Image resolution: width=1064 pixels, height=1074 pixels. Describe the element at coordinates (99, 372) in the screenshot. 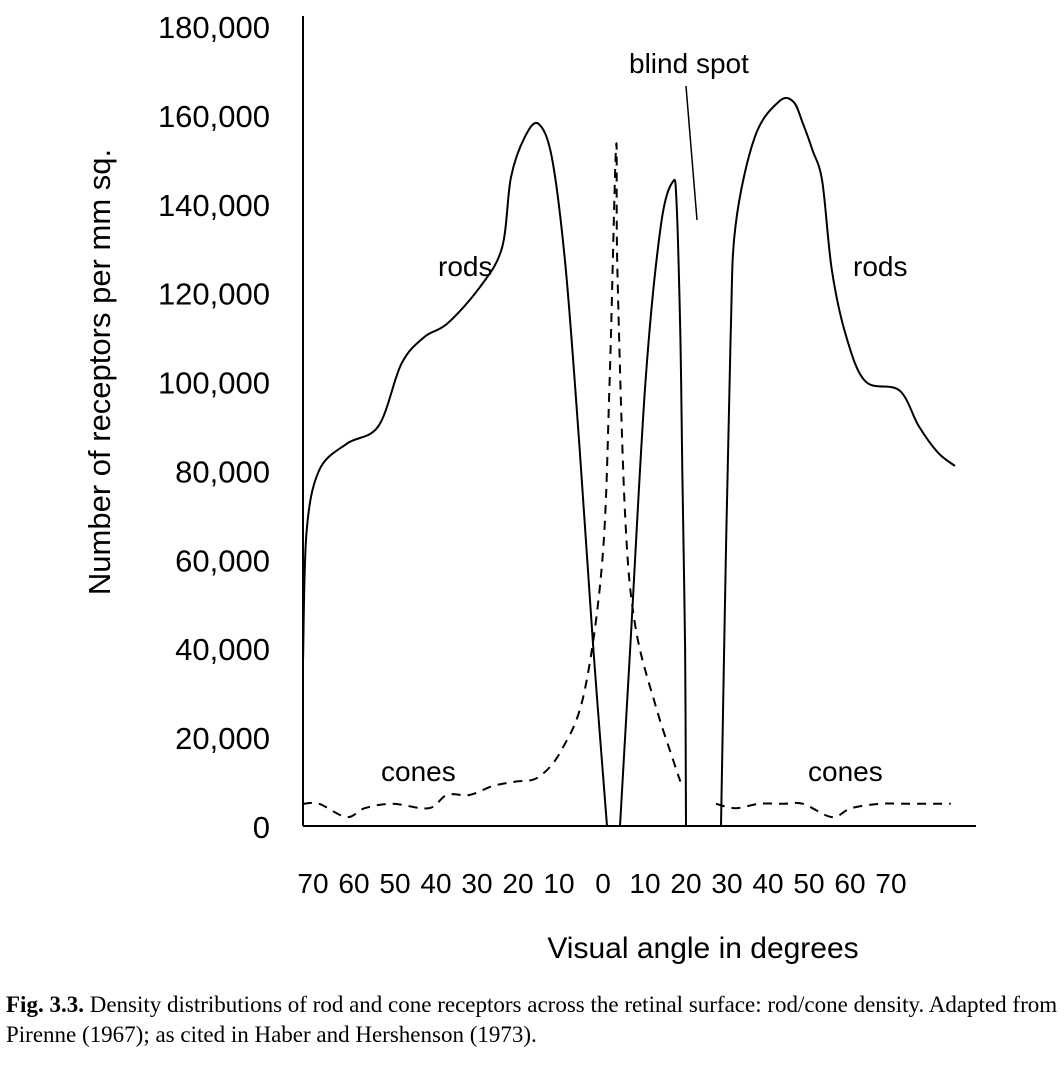

I see `y-axis-label: Number of receptors per mm sq.` at that location.